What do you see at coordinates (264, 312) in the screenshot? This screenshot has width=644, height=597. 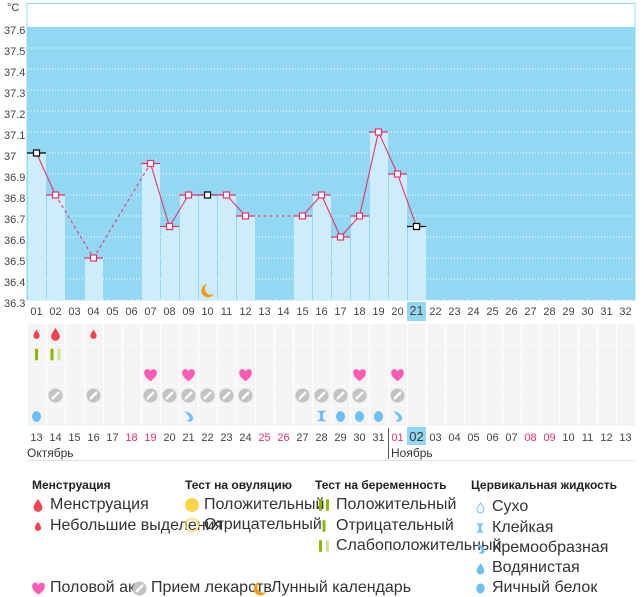 I see `x-tick-label: 13` at bounding box center [264, 312].